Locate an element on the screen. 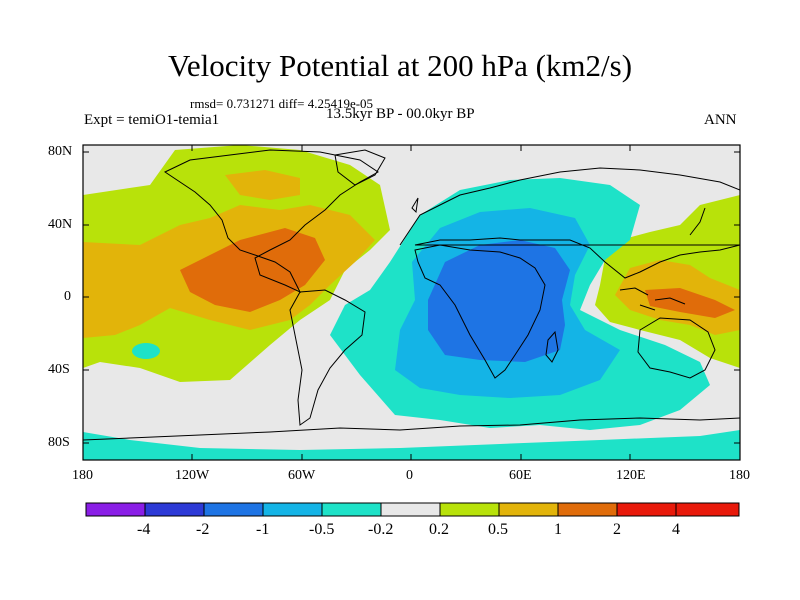  colorbar-label: 2 is located at coordinates (617, 529).